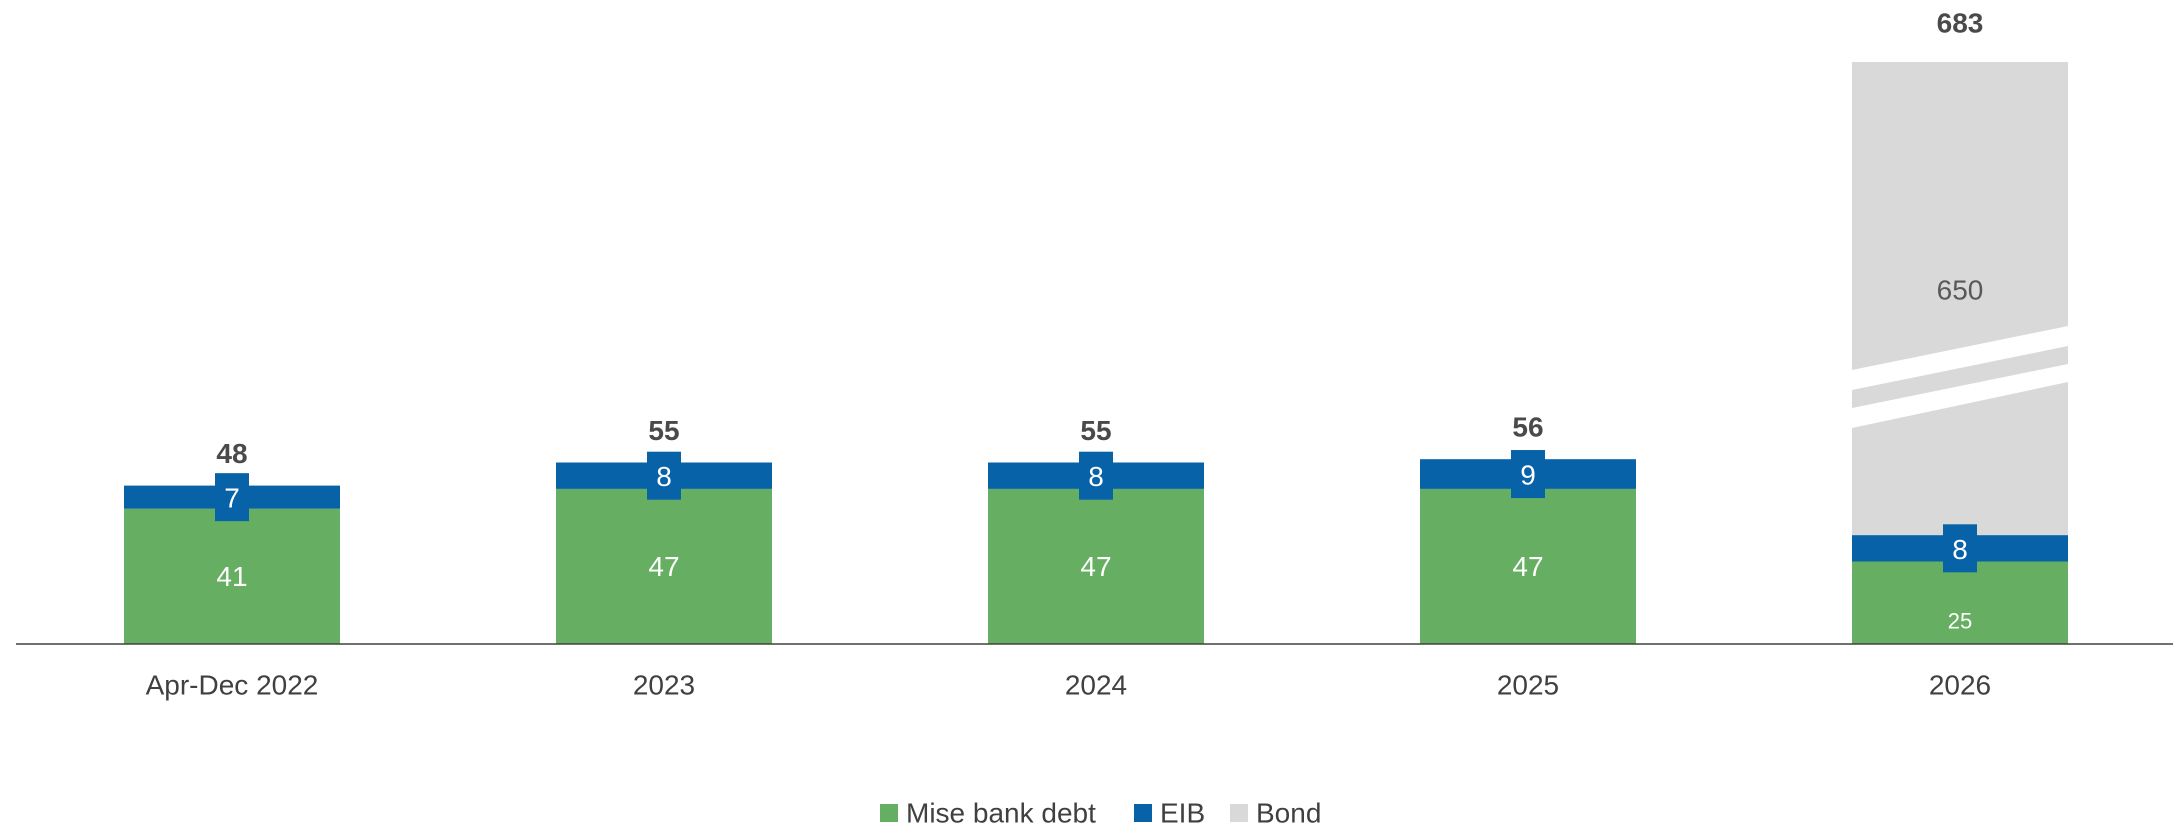 The height and width of the screenshot is (831, 2173). What do you see at coordinates (1288, 812) in the screenshot?
I see `legend-item-bond-label: Bond` at bounding box center [1288, 812].